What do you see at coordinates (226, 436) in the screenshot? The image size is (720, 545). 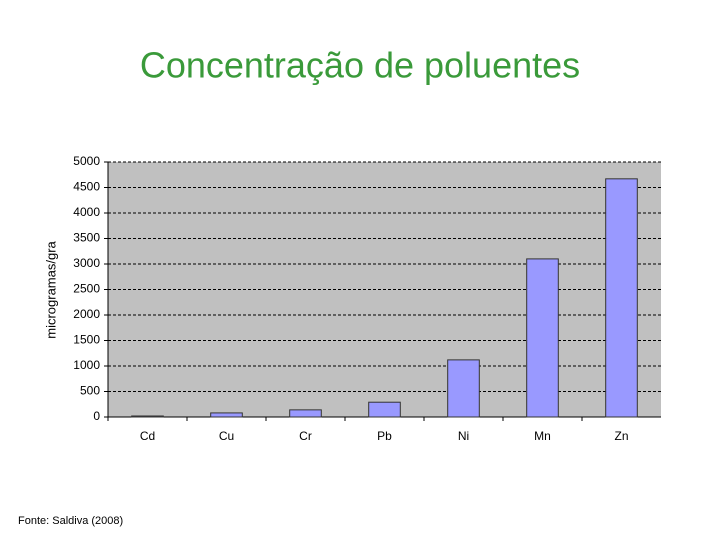 I see `x-tick-label: Cu` at bounding box center [226, 436].